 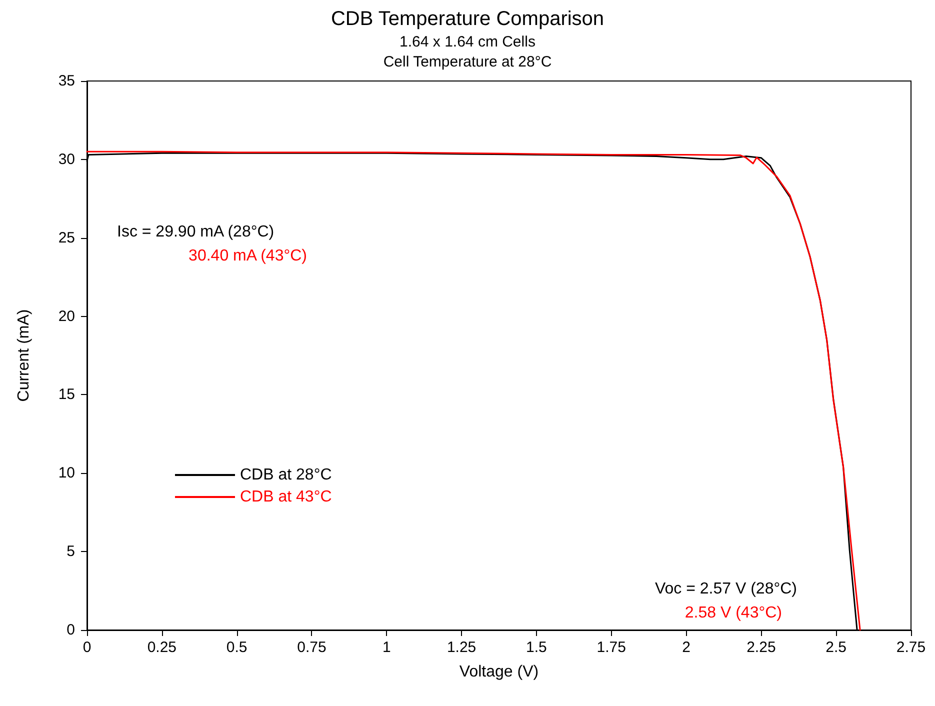 I want to click on annotation: 2.58 V (43°C), so click(x=733, y=613).